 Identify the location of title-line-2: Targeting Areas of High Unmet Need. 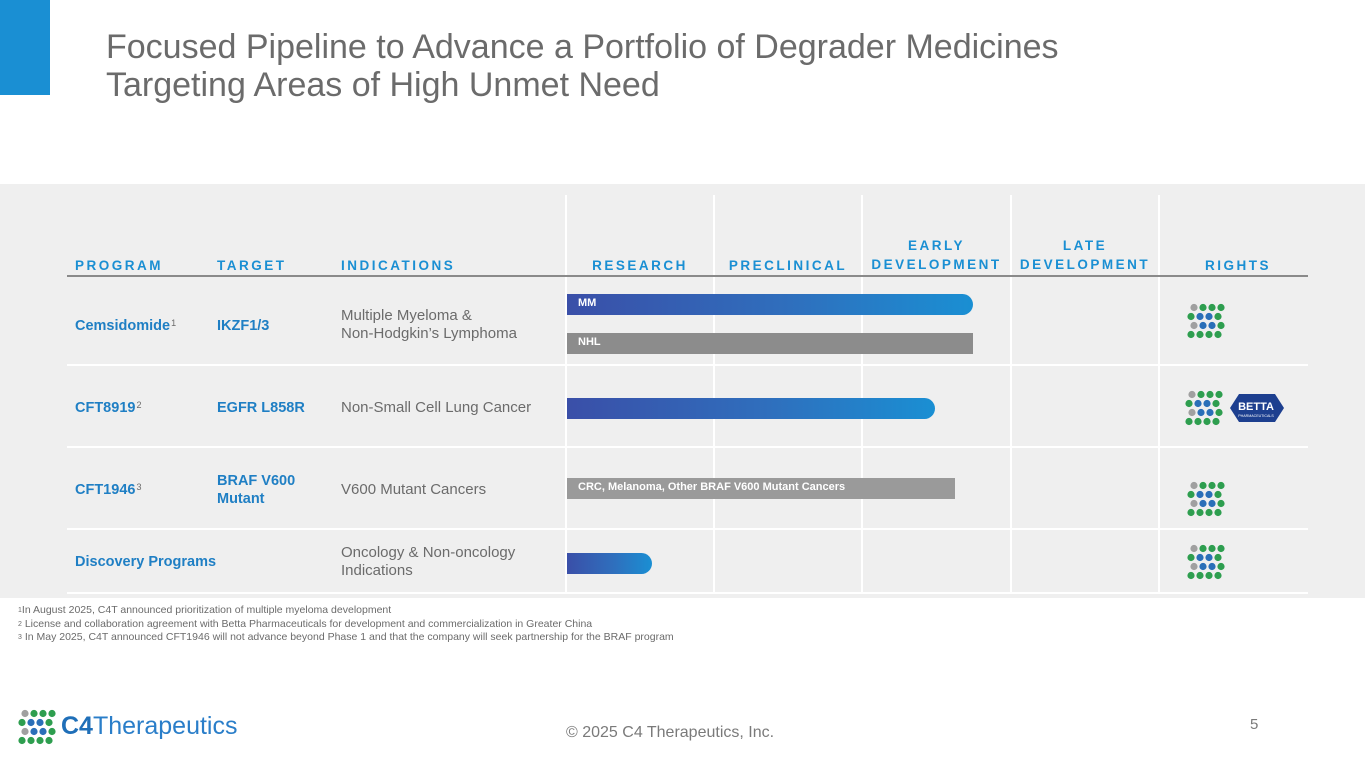
(383, 85).